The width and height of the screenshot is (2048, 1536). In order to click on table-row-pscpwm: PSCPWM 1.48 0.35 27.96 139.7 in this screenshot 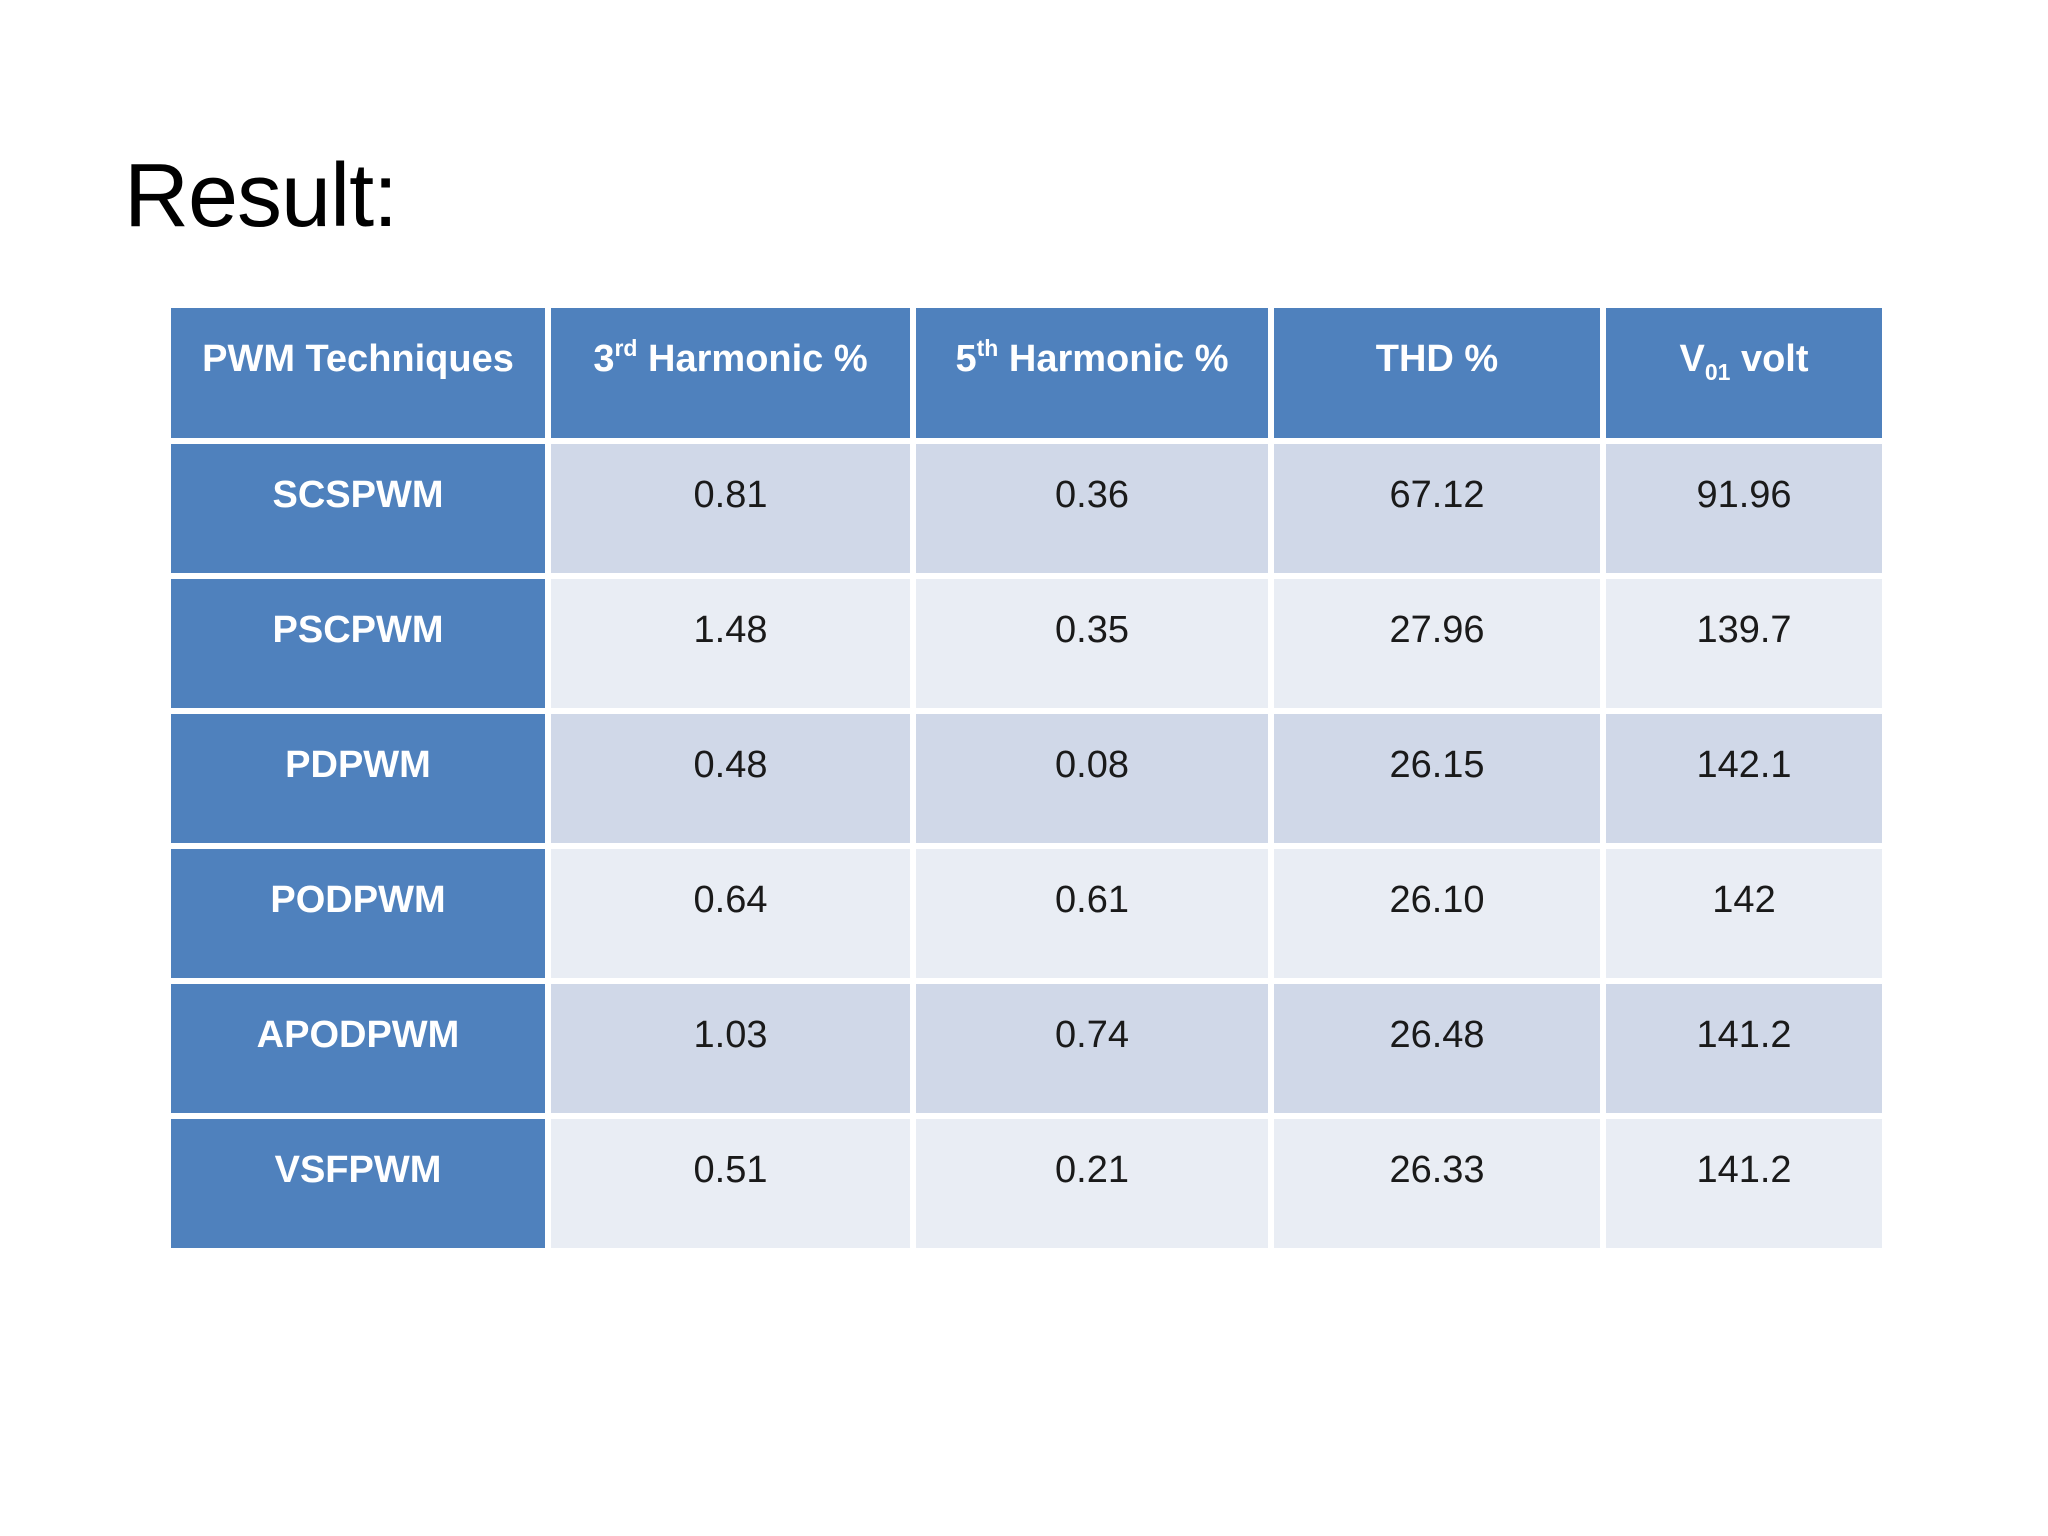, I will do `click(1026, 643)`.